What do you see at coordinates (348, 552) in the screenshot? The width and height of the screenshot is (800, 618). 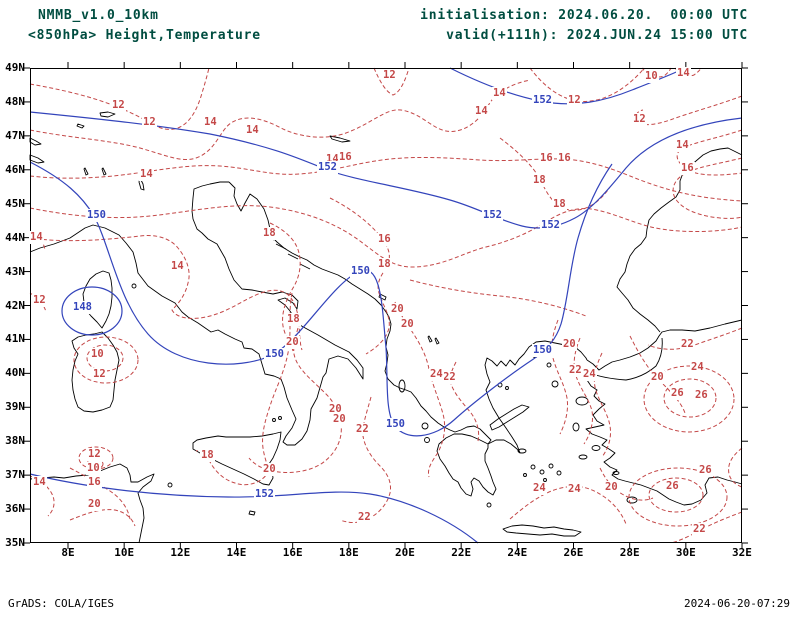 I see `lon-tick-label: 18E` at bounding box center [348, 552].